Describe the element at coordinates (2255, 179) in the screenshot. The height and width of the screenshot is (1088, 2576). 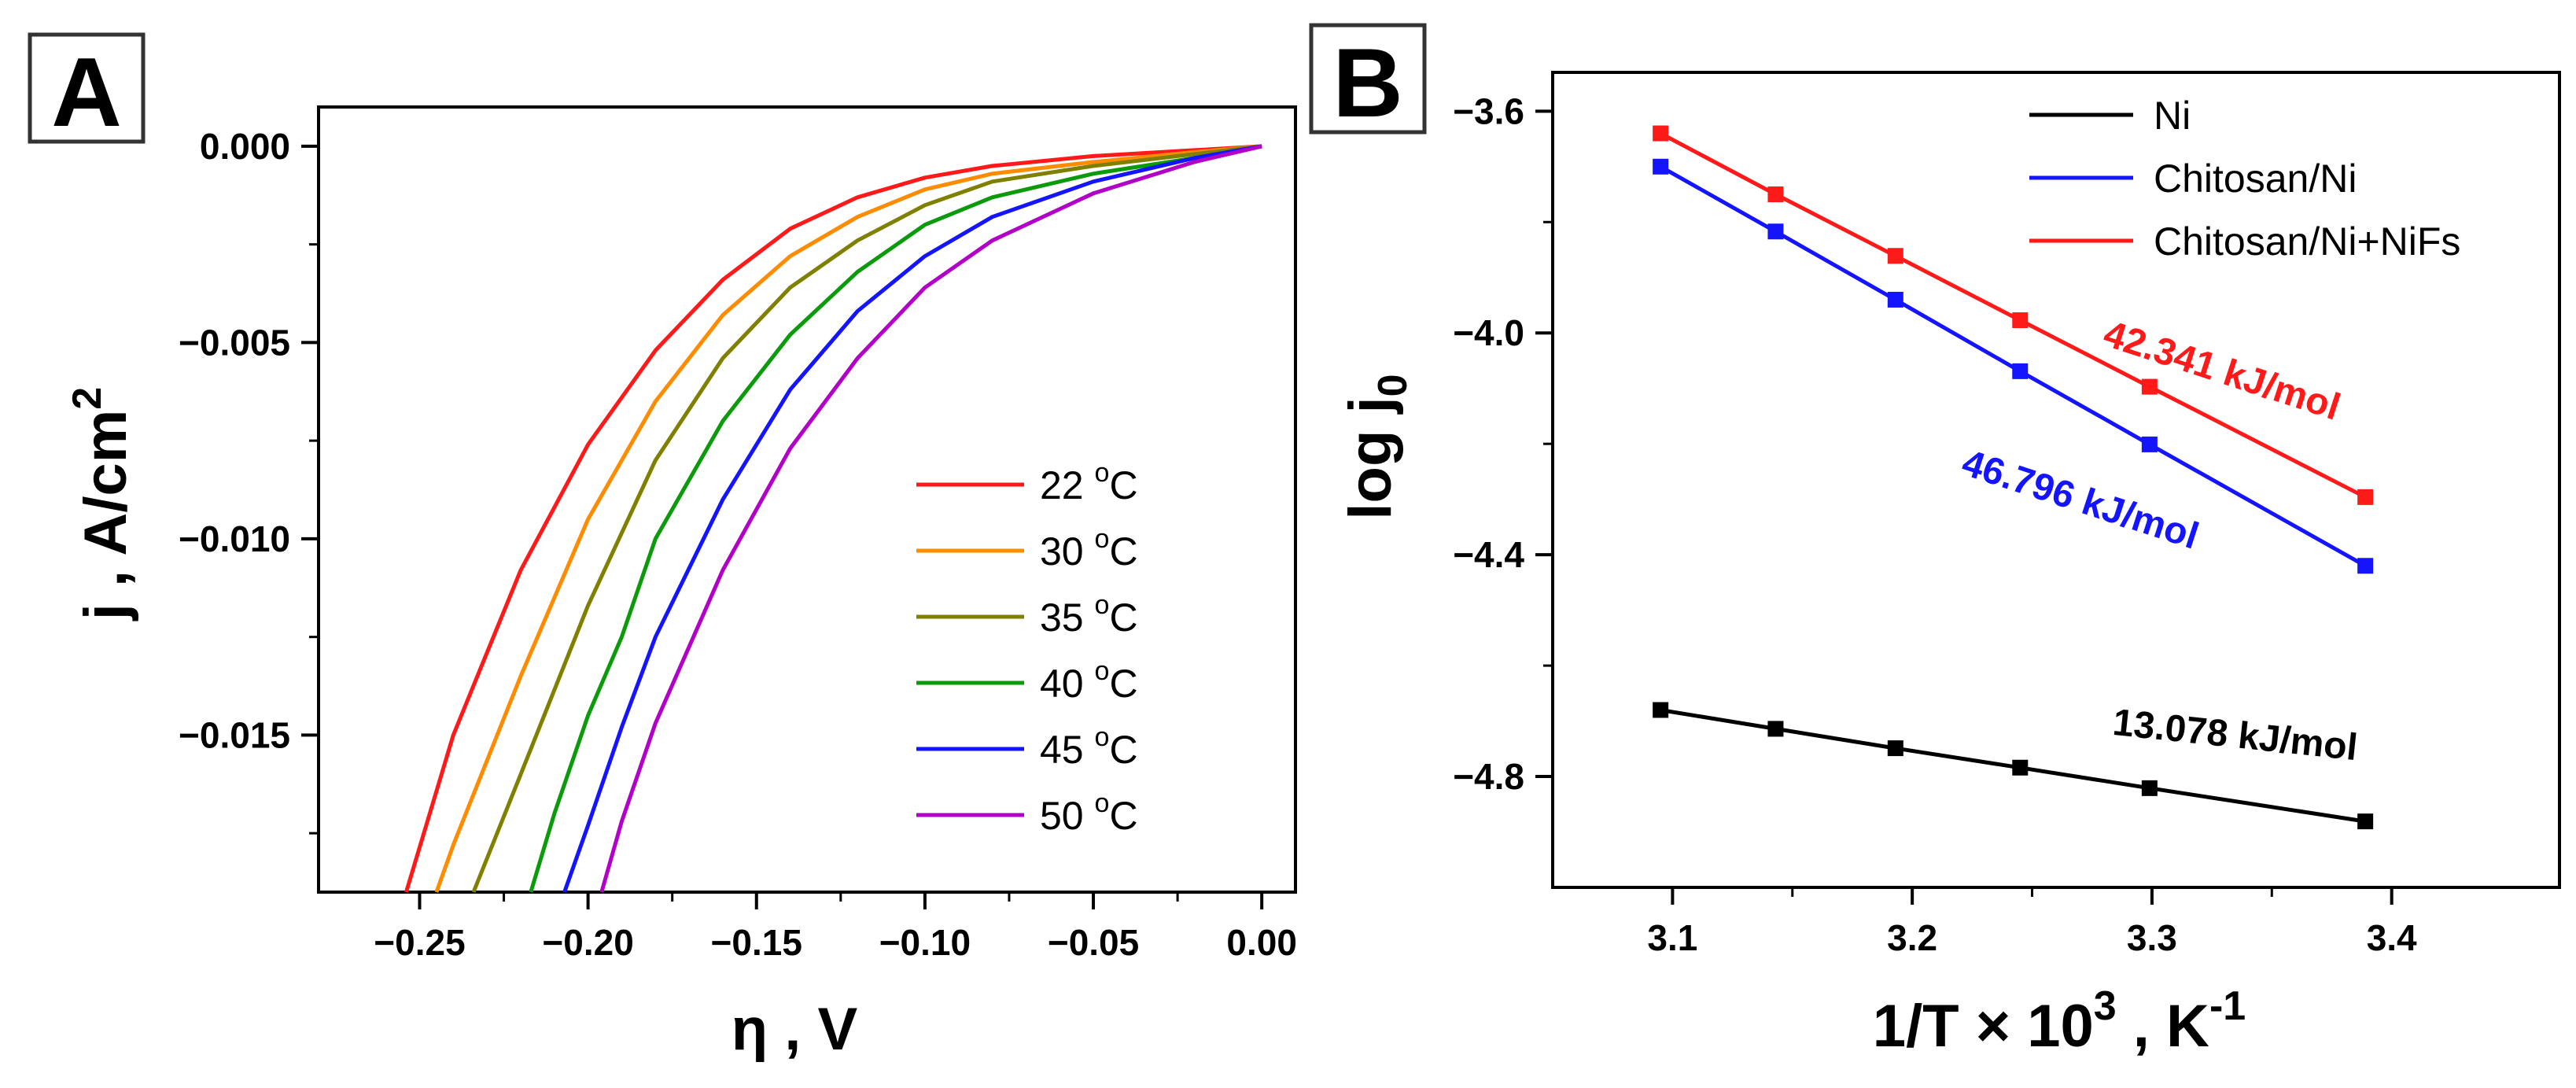
I see `legend-label: Chitosan/Ni` at that location.